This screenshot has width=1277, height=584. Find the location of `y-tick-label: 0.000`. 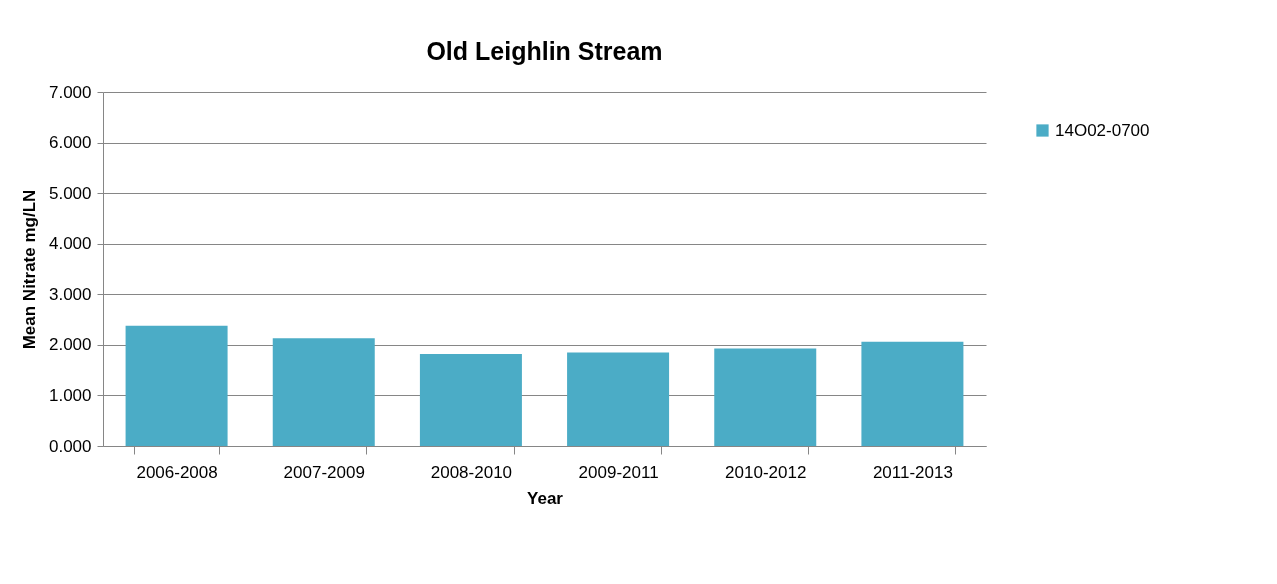

y-tick-label: 0.000 is located at coordinates (70, 446).